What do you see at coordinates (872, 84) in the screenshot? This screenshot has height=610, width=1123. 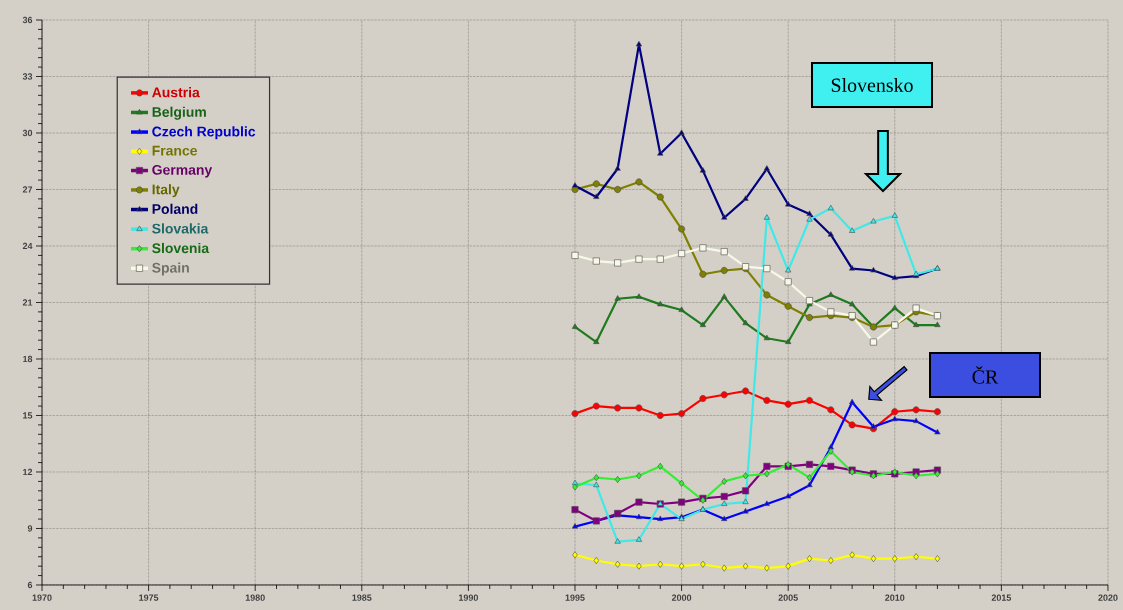 I see `annotation: Slovensko` at bounding box center [872, 84].